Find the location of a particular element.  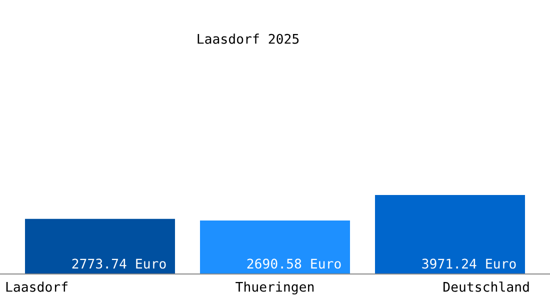

x-tick-label: Laasdorf is located at coordinates (37, 287).